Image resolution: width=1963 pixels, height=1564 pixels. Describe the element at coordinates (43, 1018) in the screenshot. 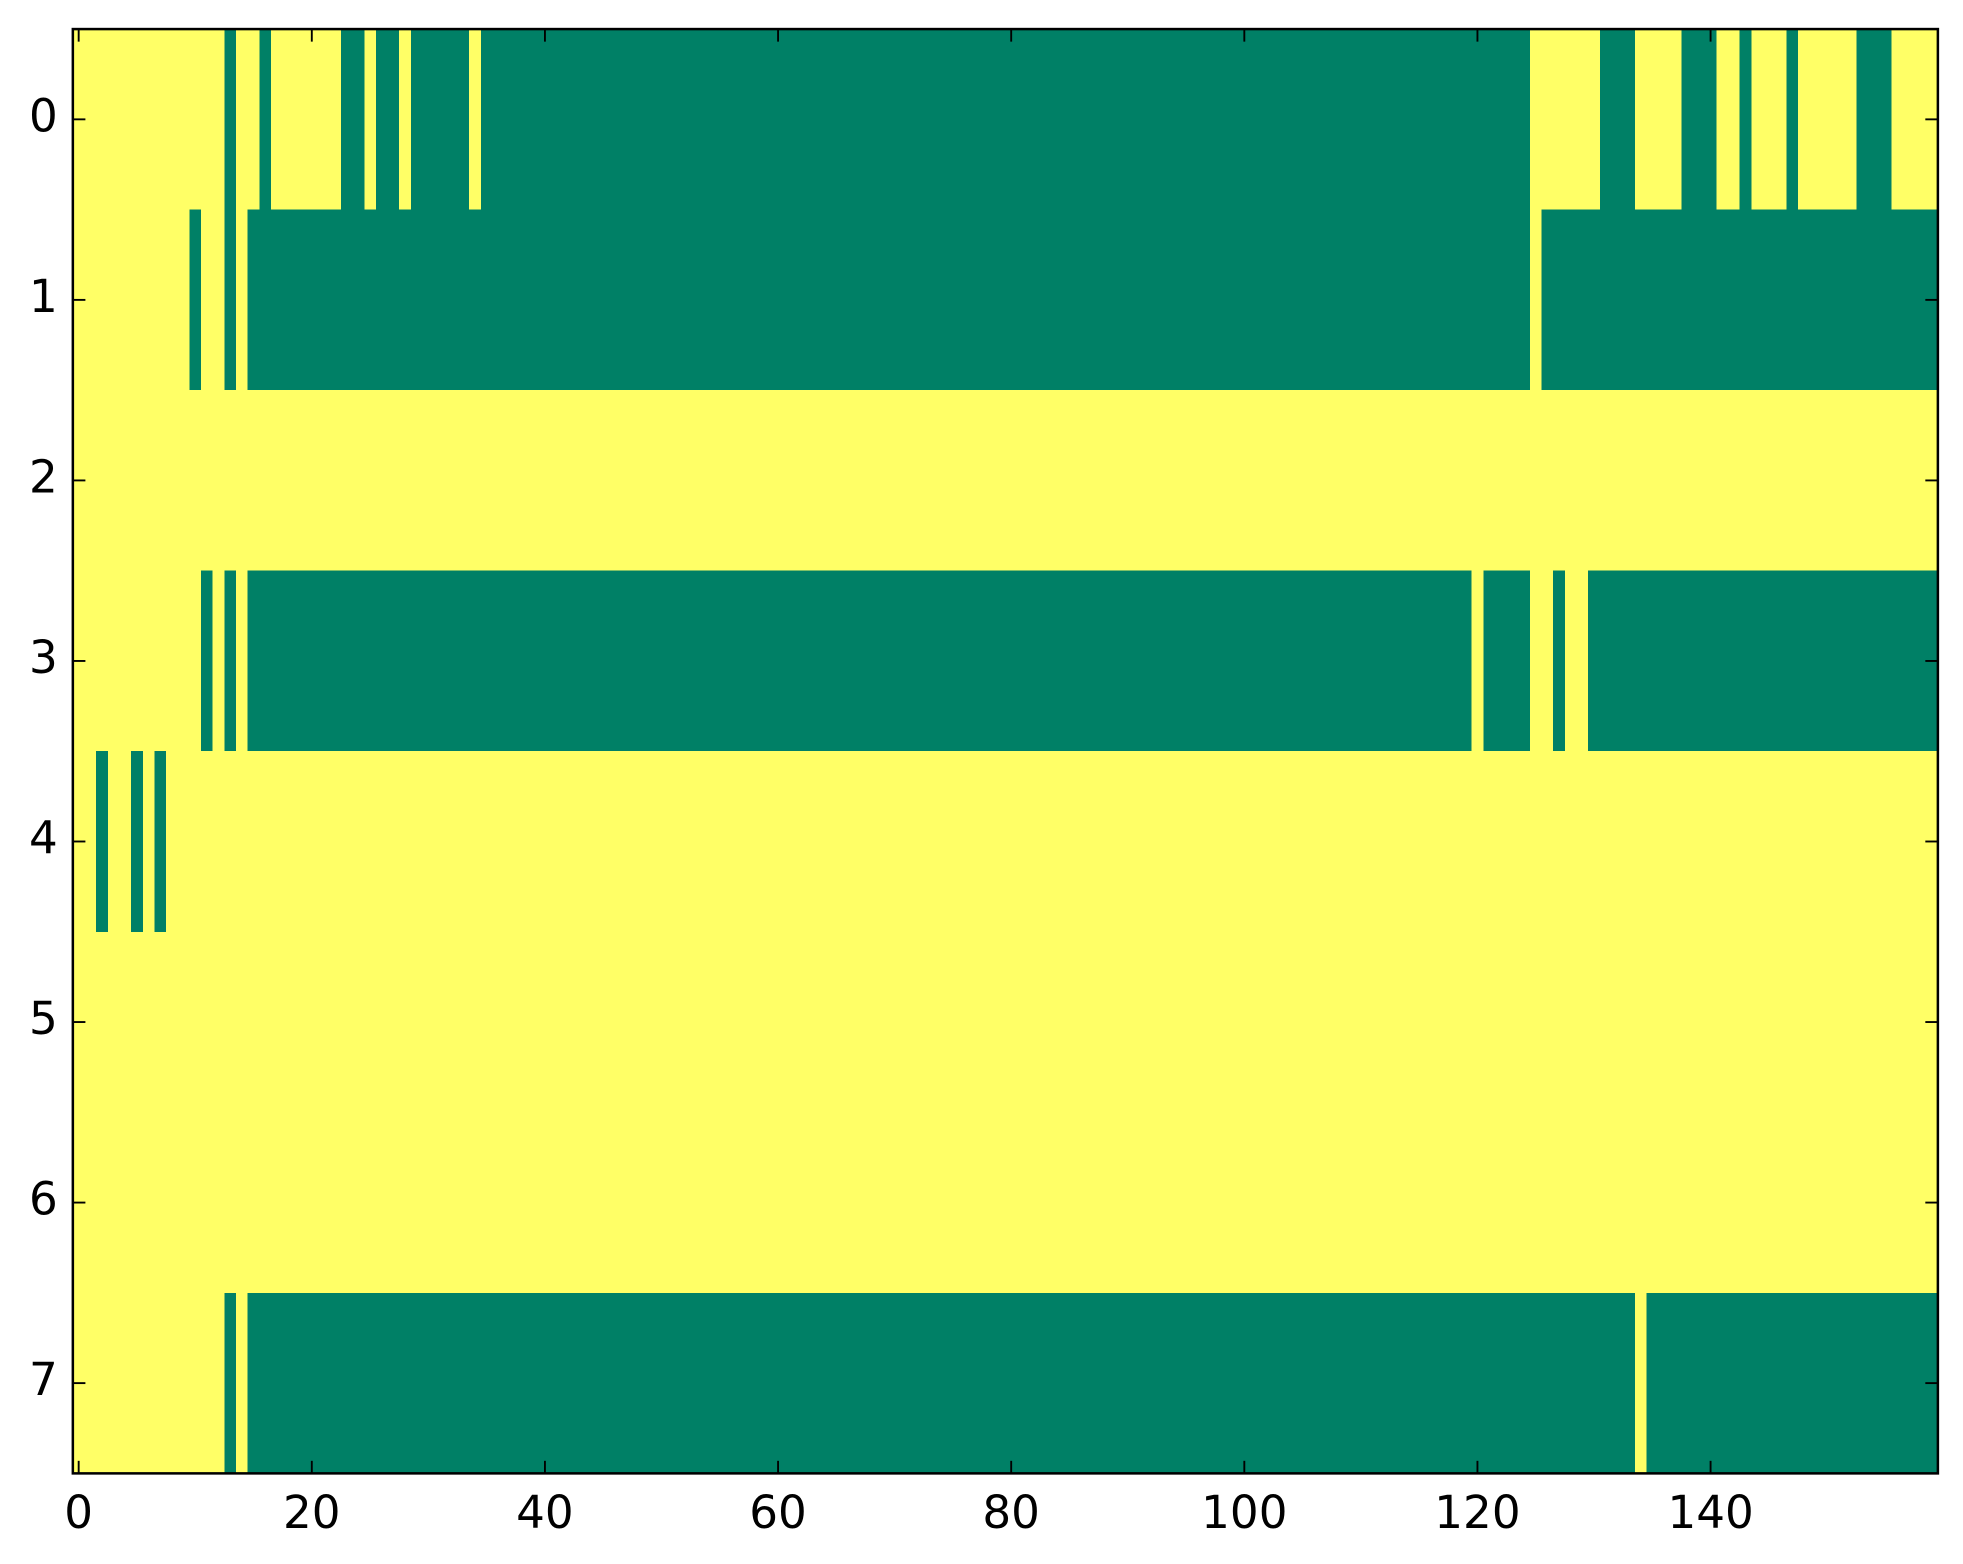

I see `y-tick-label: 5` at that location.